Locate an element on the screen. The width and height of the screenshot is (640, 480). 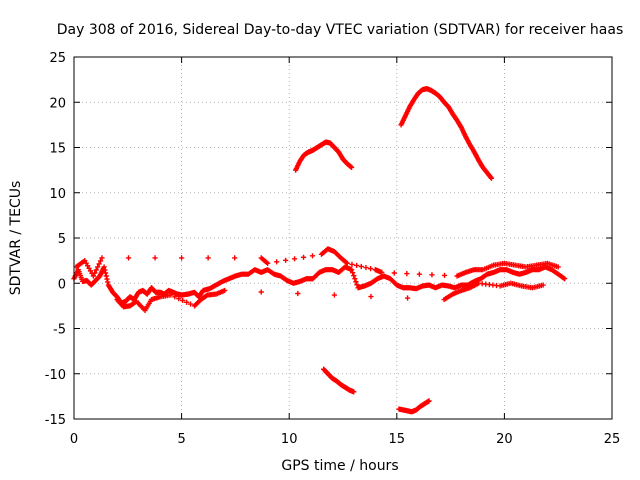
x-tick-label: 15 is located at coordinates (397, 439).